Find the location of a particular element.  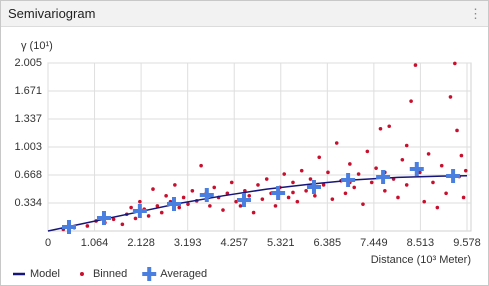

x-tick-label: 2.128 is located at coordinates (141, 243).